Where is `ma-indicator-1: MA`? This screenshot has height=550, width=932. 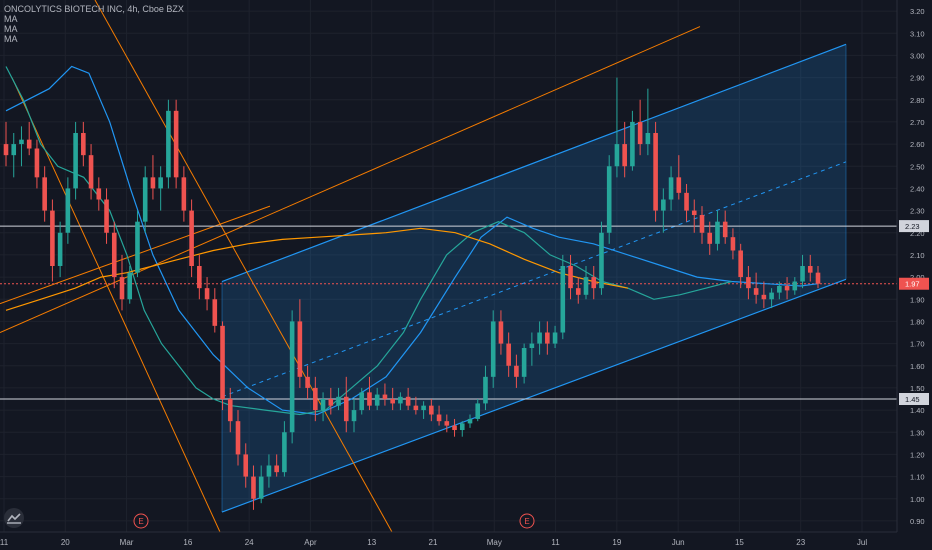
ma-indicator-1: MA is located at coordinates (11, 19).